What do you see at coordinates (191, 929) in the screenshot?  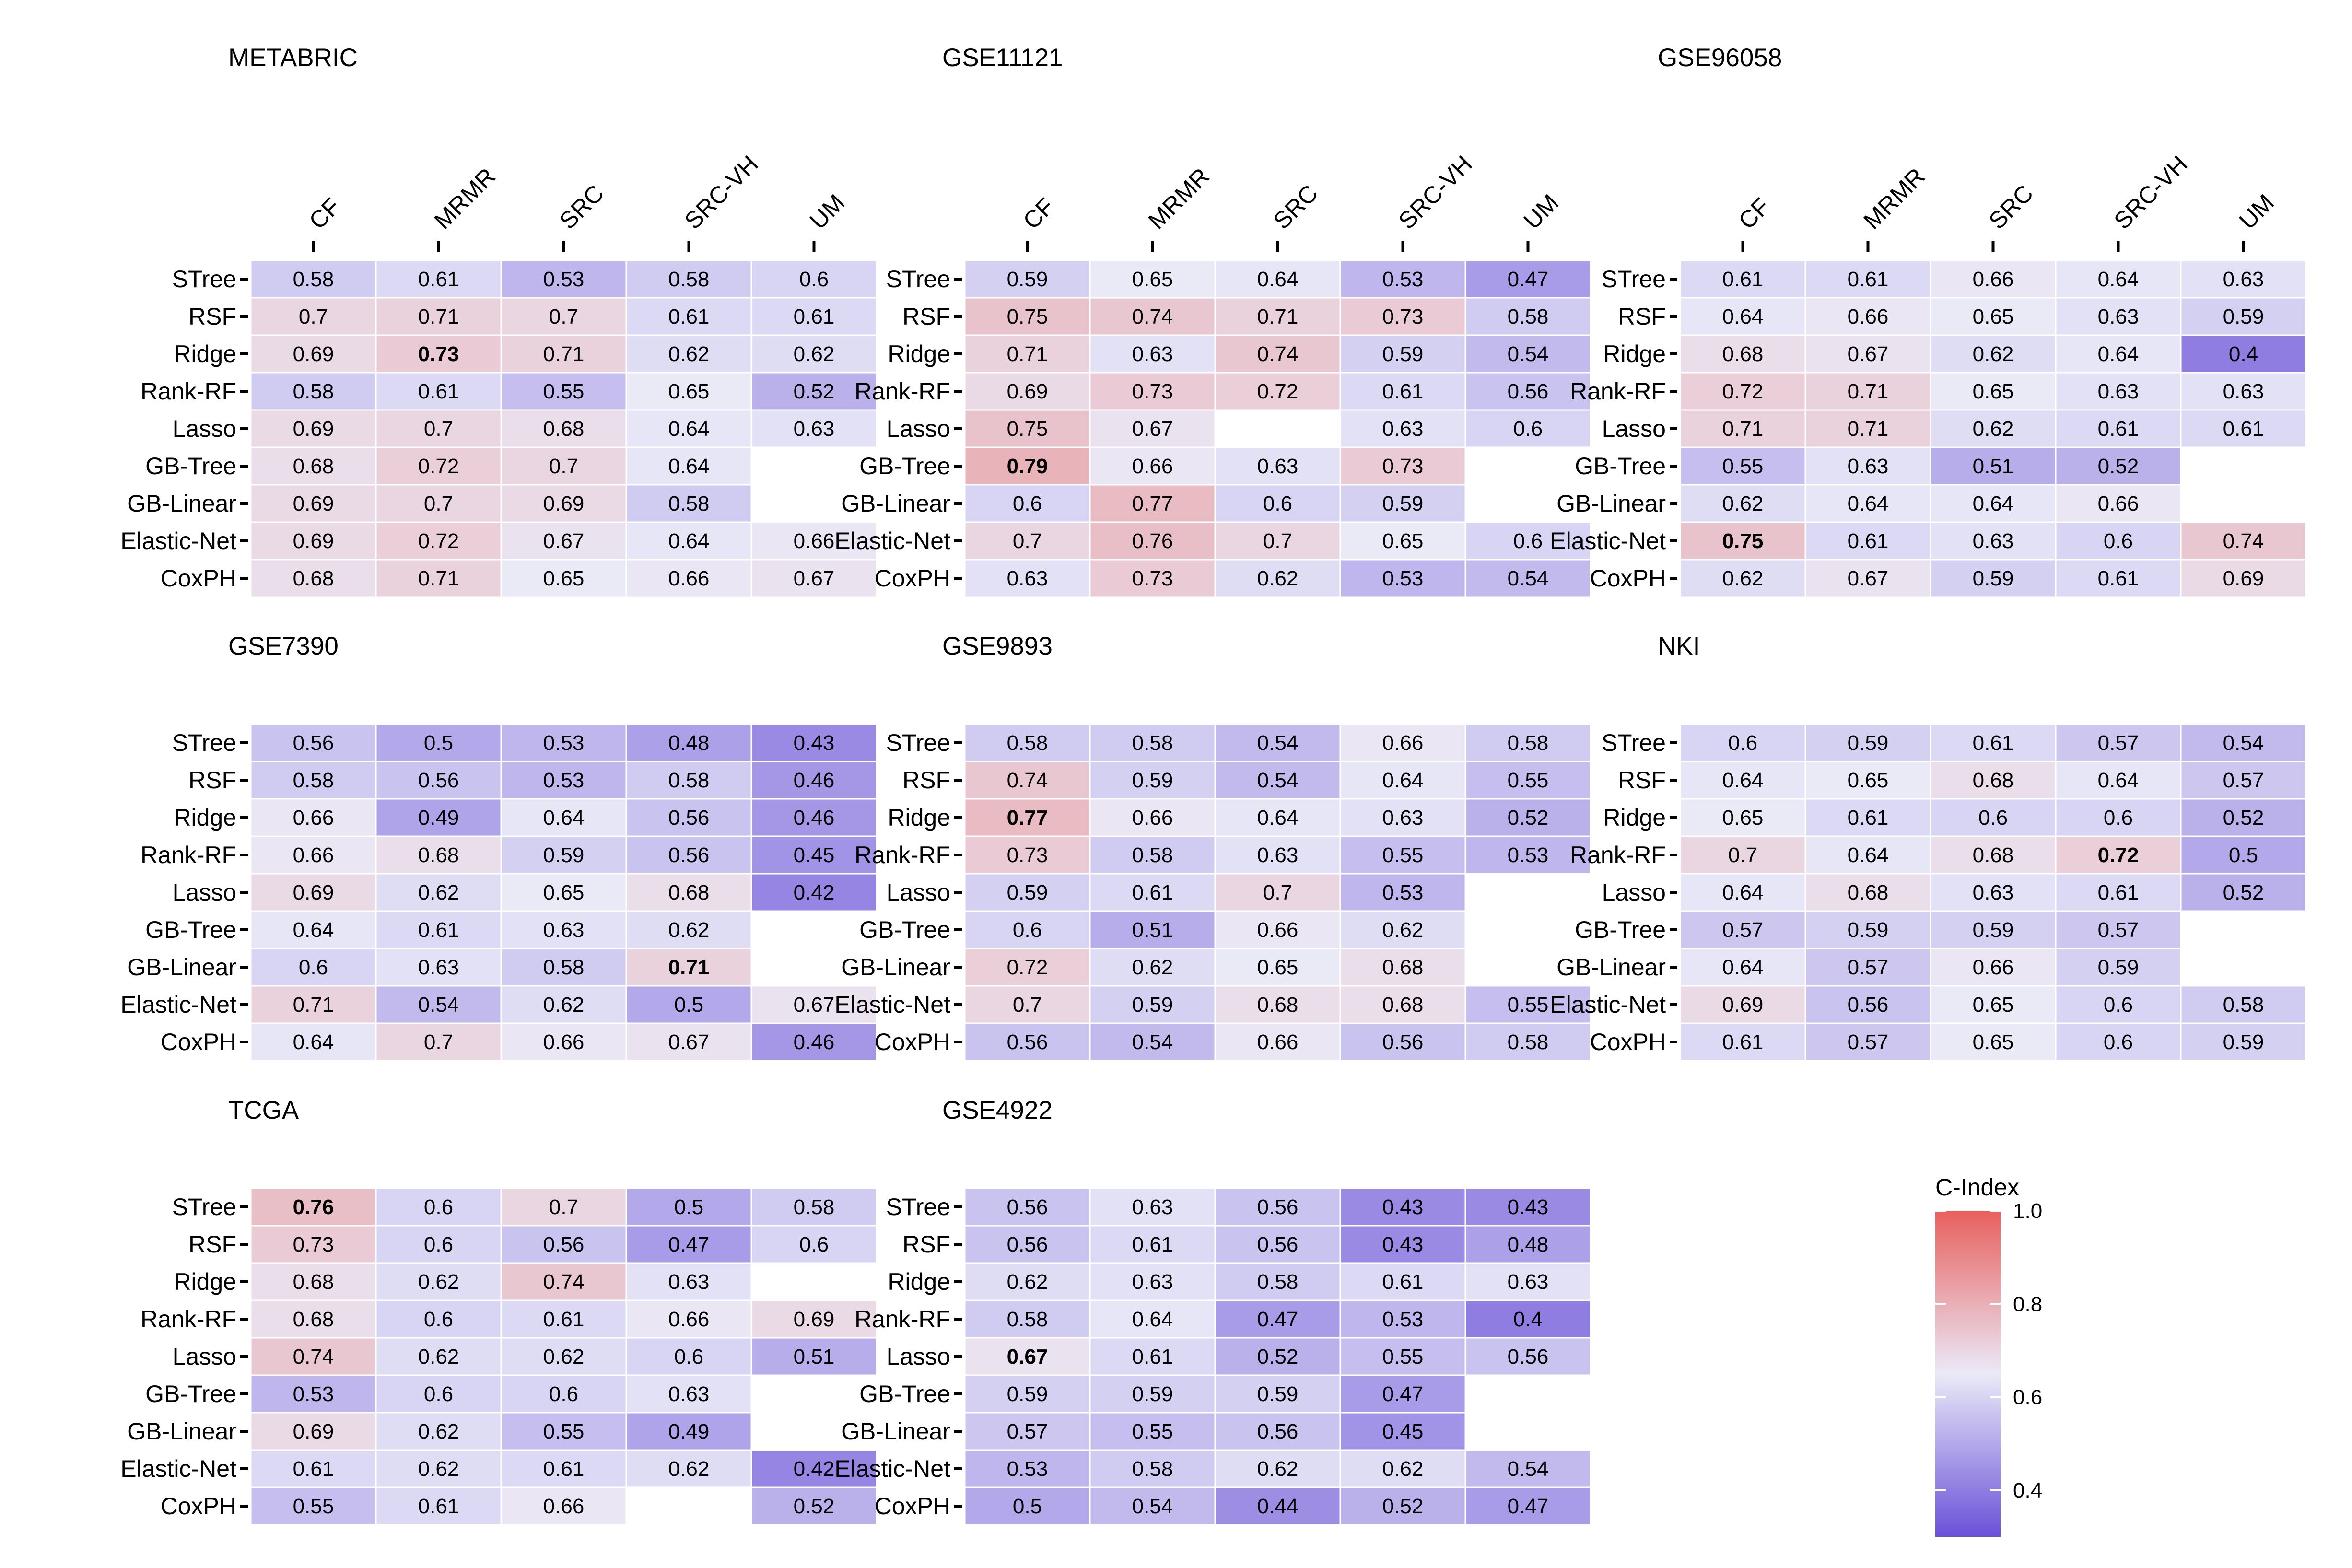 I see `row-label: GB-Tree` at bounding box center [191, 929].